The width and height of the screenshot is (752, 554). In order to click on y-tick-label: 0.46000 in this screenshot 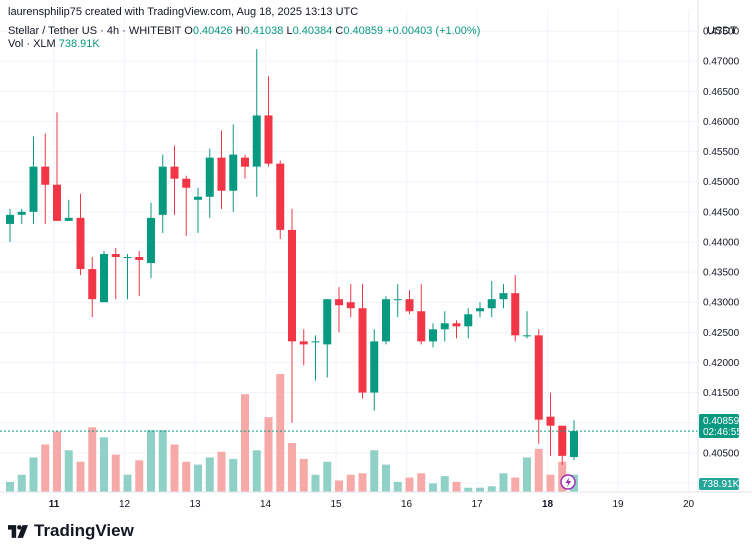, I will do `click(721, 122)`.